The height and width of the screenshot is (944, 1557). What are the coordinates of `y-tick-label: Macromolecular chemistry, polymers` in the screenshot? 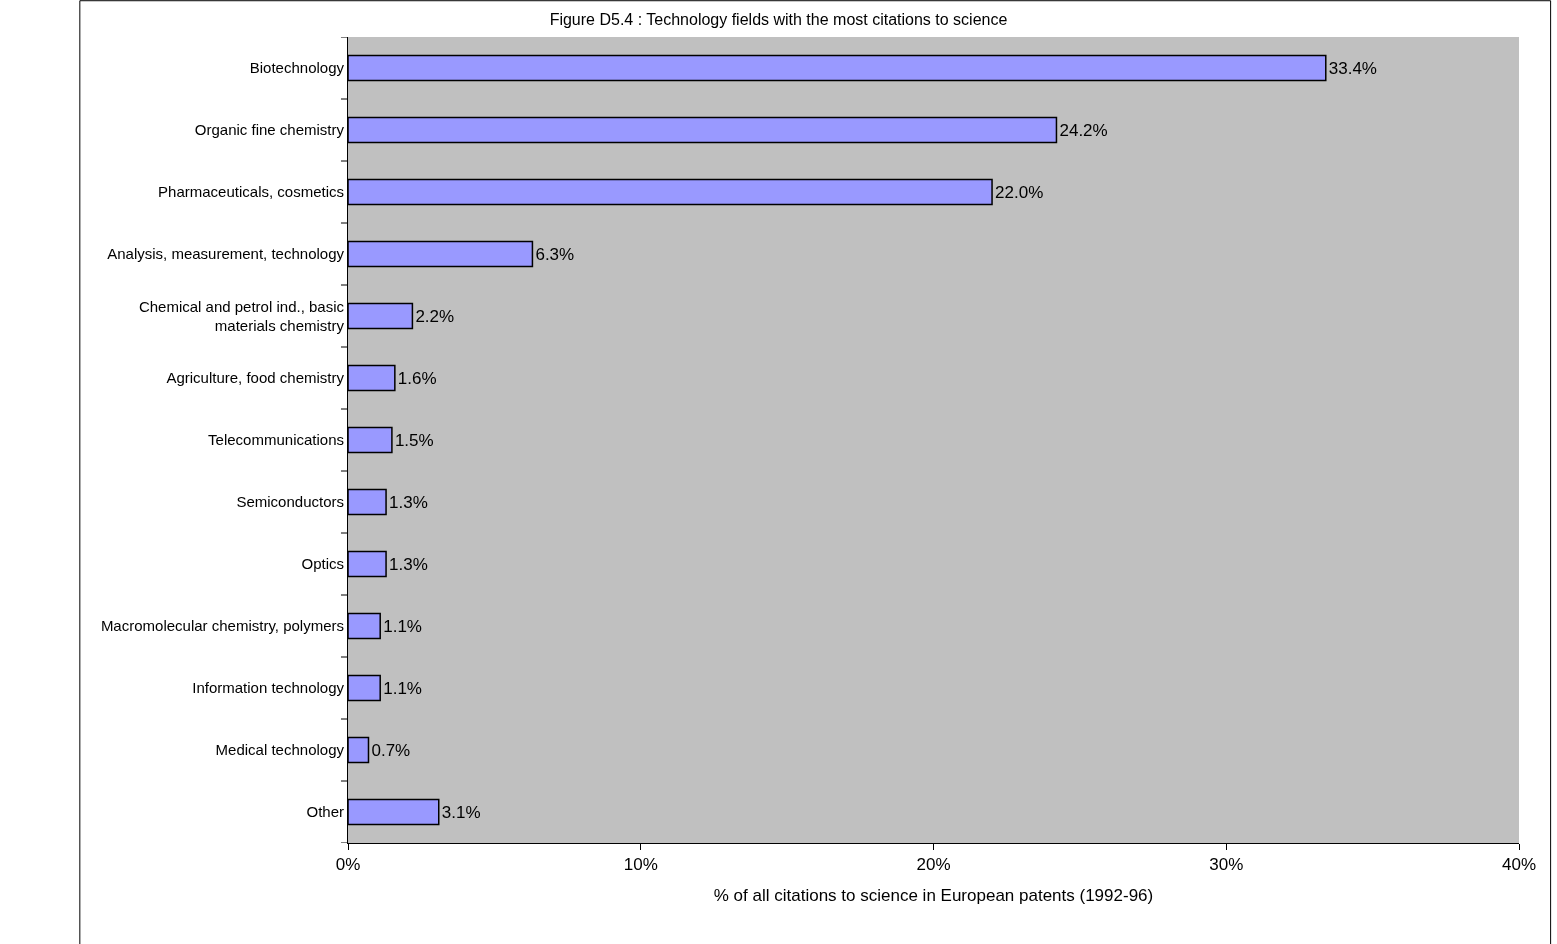 It's located at (222, 626).